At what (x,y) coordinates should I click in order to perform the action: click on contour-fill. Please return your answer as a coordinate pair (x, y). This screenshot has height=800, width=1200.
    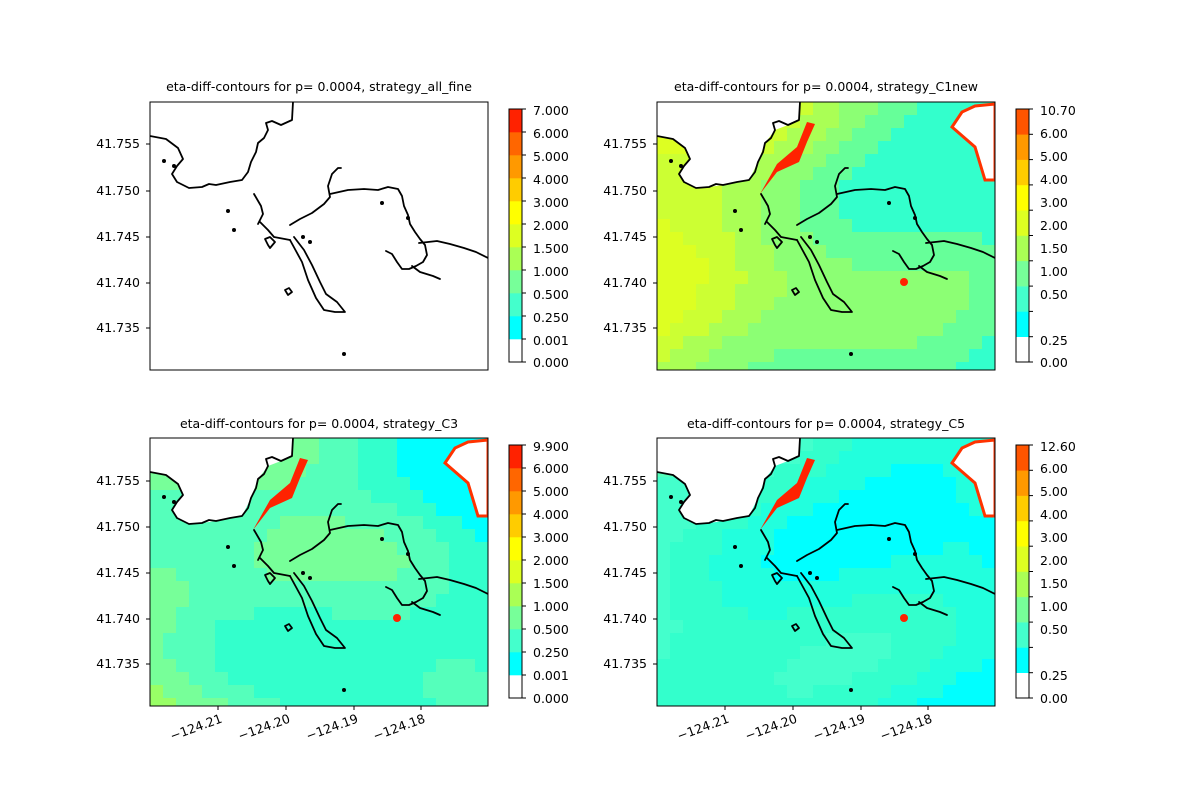
    Looking at the image, I should click on (826, 236).